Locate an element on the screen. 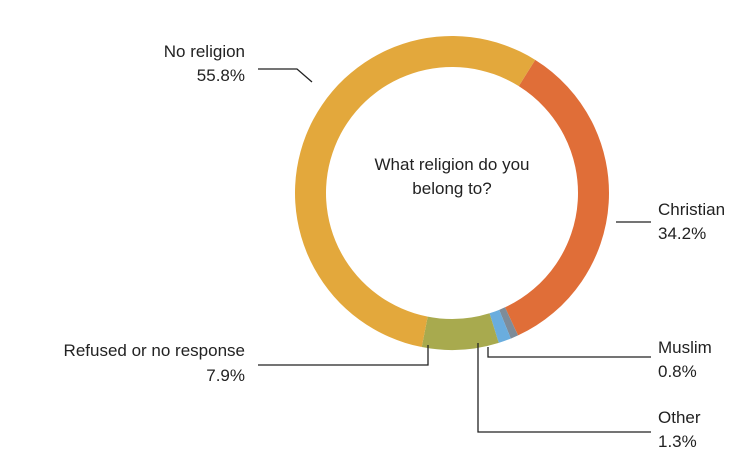  label-muslim: Muslim is located at coordinates (685, 347).